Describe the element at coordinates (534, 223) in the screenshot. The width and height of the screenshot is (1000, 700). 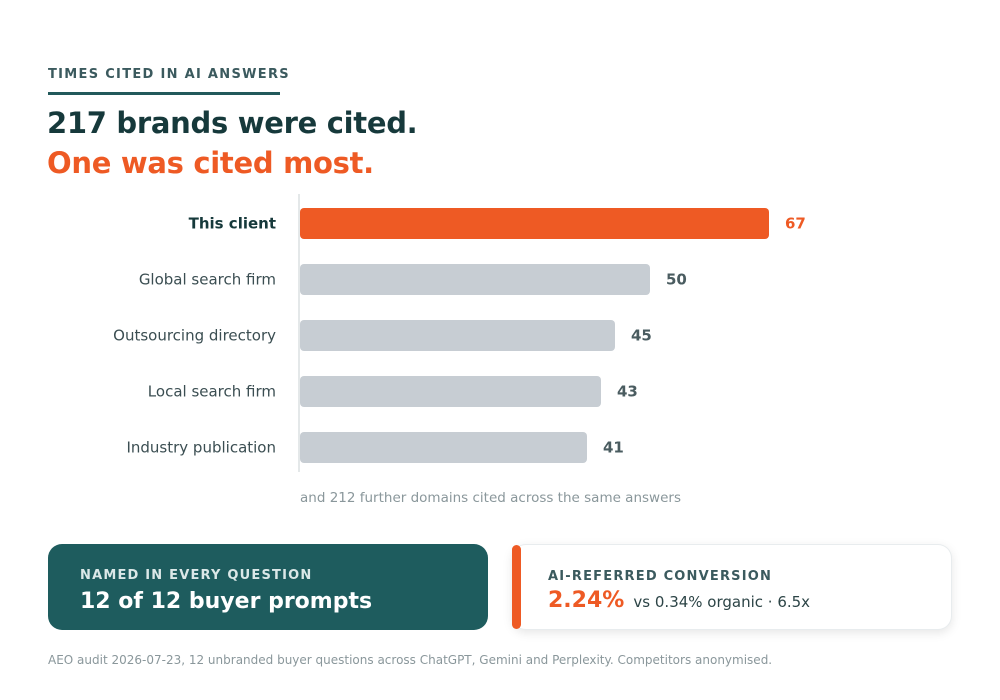
I see `bar-highlight` at that location.